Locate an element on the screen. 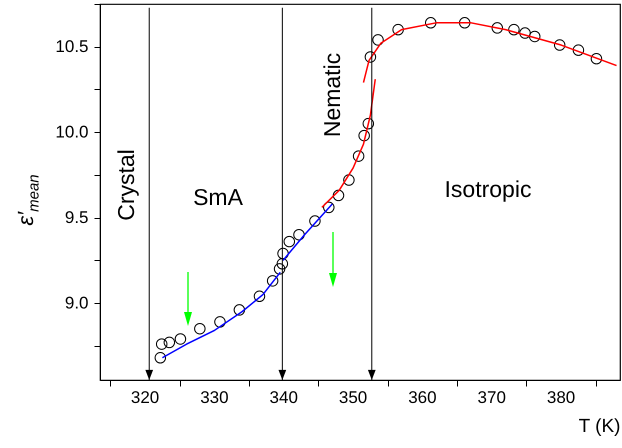 The height and width of the screenshot is (448, 622). x-tick-label: 380 is located at coordinates (561, 397).